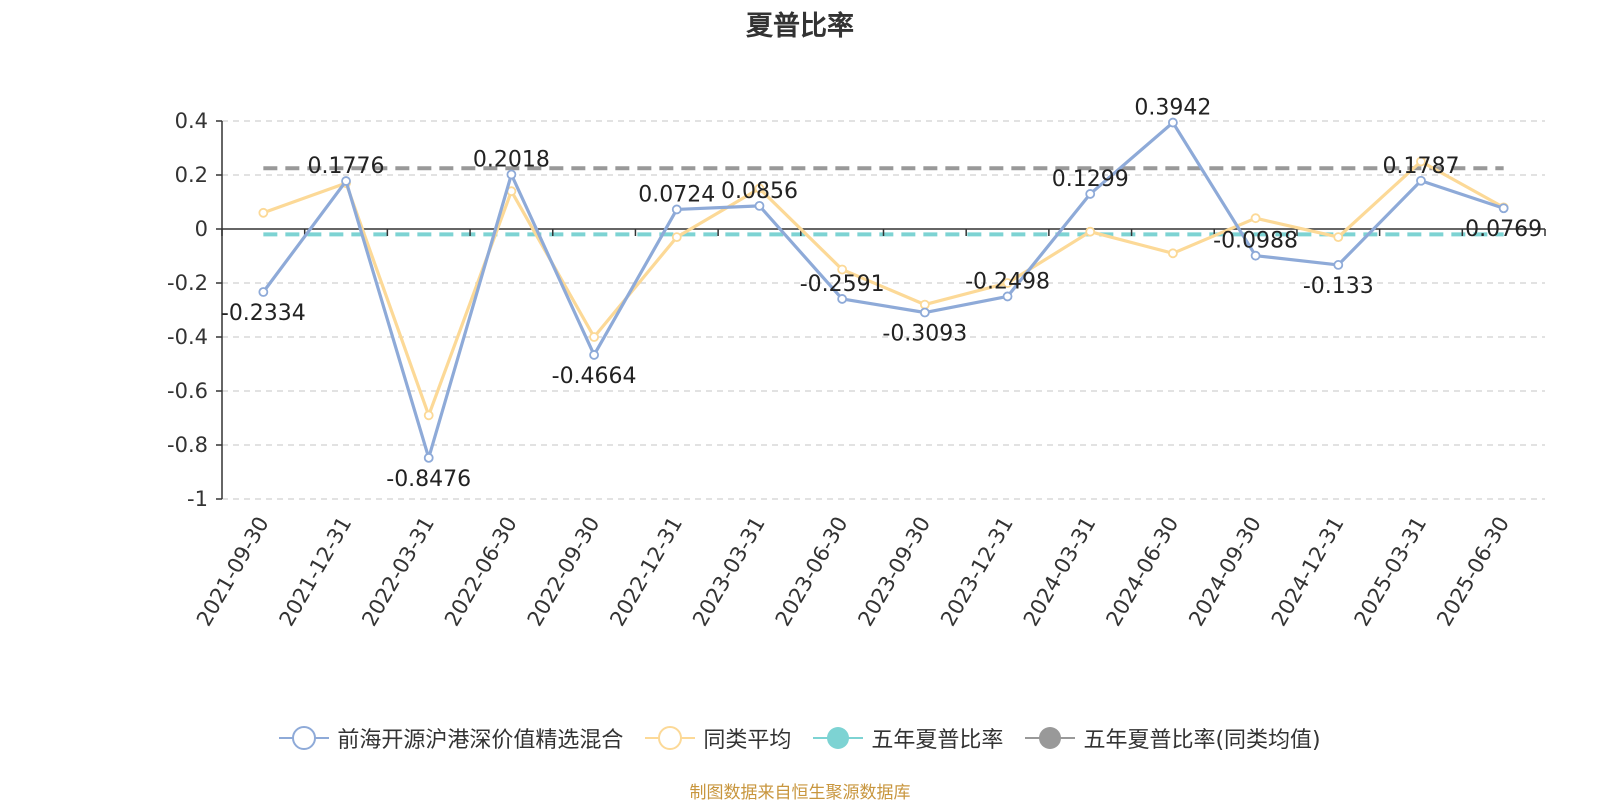  What do you see at coordinates (191, 175) in the screenshot?
I see `y-tick-label: 0.2` at bounding box center [191, 175].